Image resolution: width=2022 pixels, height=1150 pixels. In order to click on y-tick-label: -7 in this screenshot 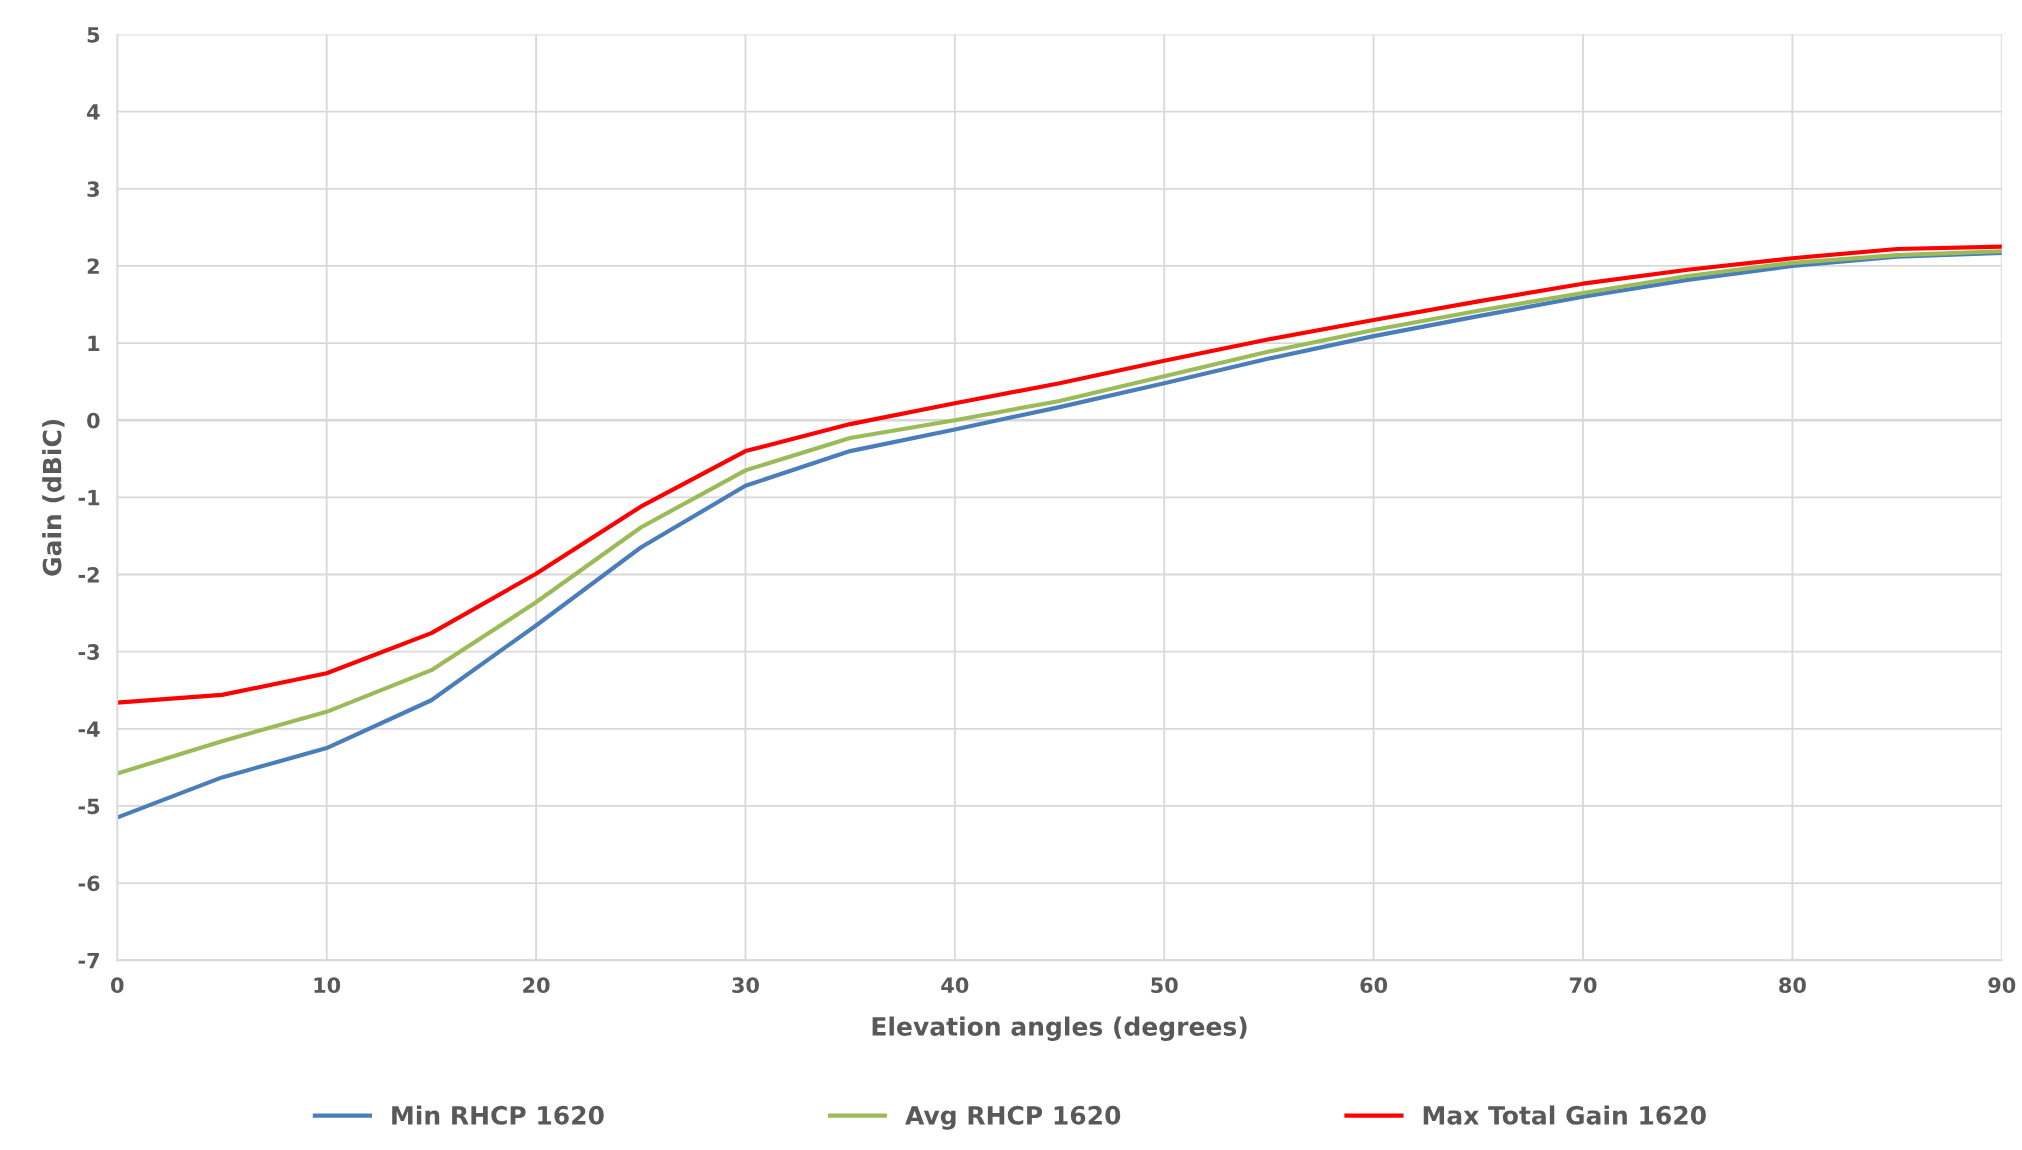, I will do `click(88, 960)`.